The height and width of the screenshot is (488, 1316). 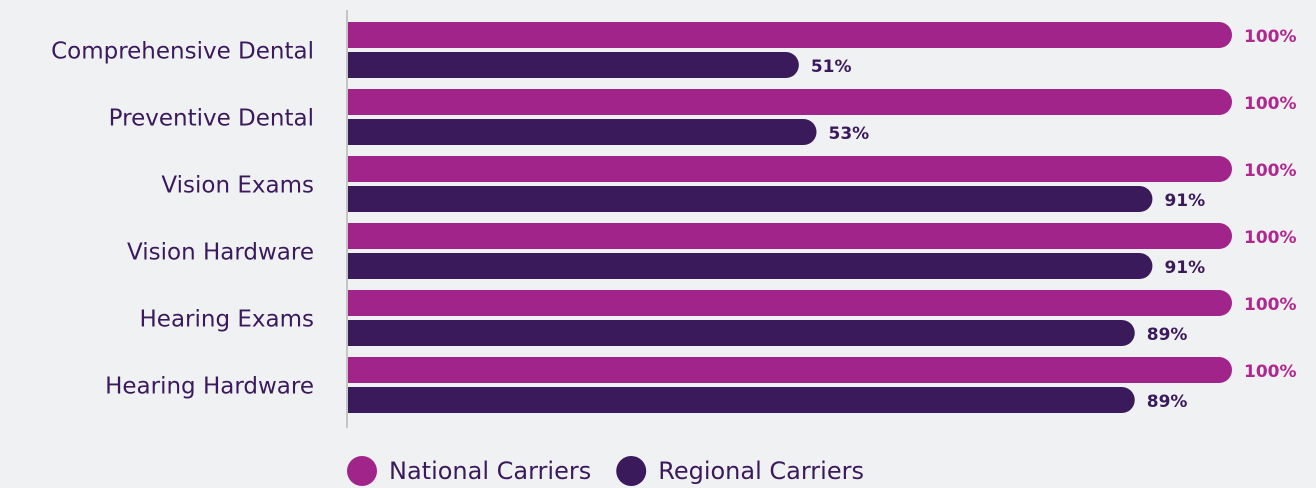 I want to click on category-label: Vision Hardware, so click(x=220, y=253).